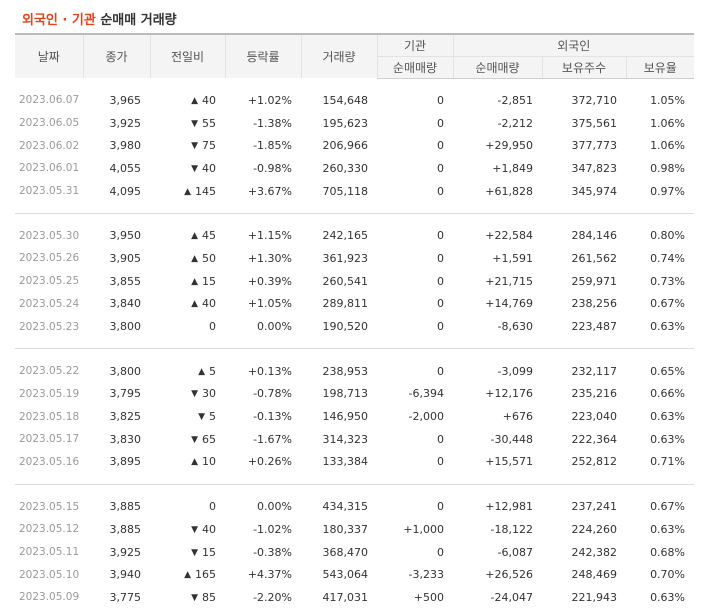  What do you see at coordinates (274, 507) in the screenshot?
I see `cell-rate: 0.00%` at bounding box center [274, 507].